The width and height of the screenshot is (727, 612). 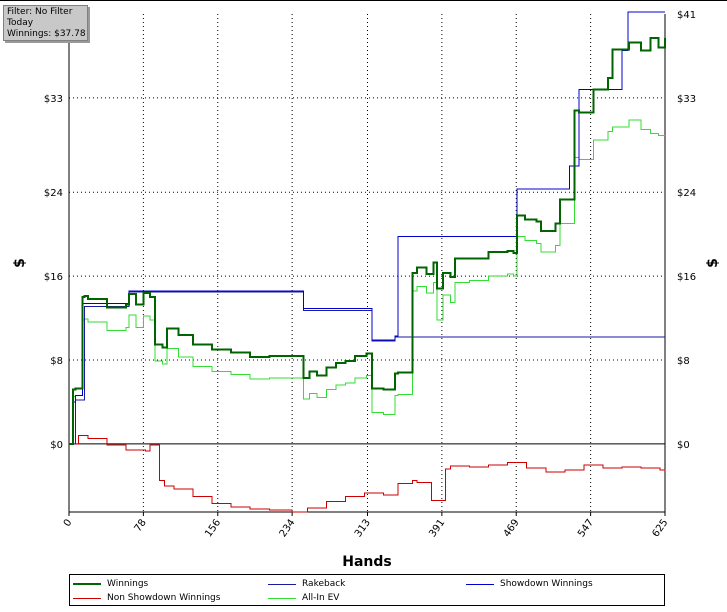 What do you see at coordinates (480, 584) in the screenshot?
I see `legend-swatch-showdown-winnings` at bounding box center [480, 584].